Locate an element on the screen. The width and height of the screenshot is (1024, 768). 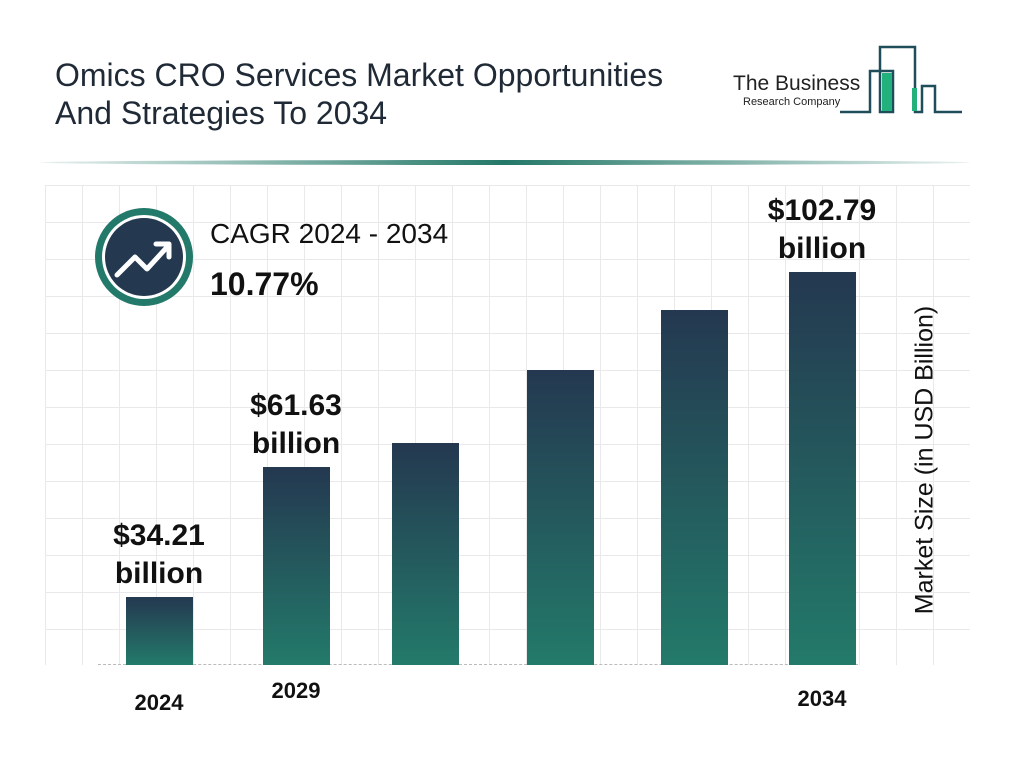
bar-bar4 is located at coordinates (560, 517).